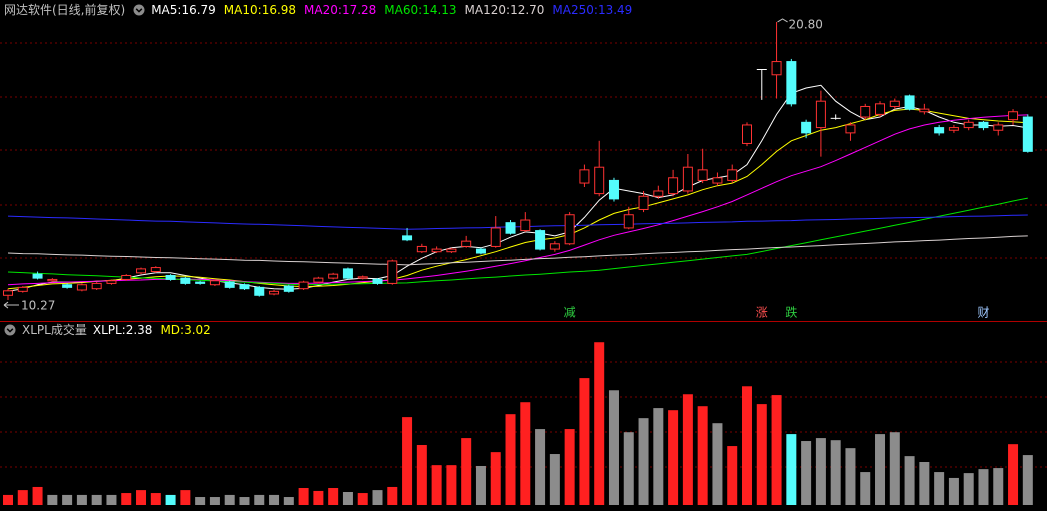 The image size is (1047, 511). What do you see at coordinates (38, 306) in the screenshot?
I see `annotation-label: 10.27` at bounding box center [38, 306].